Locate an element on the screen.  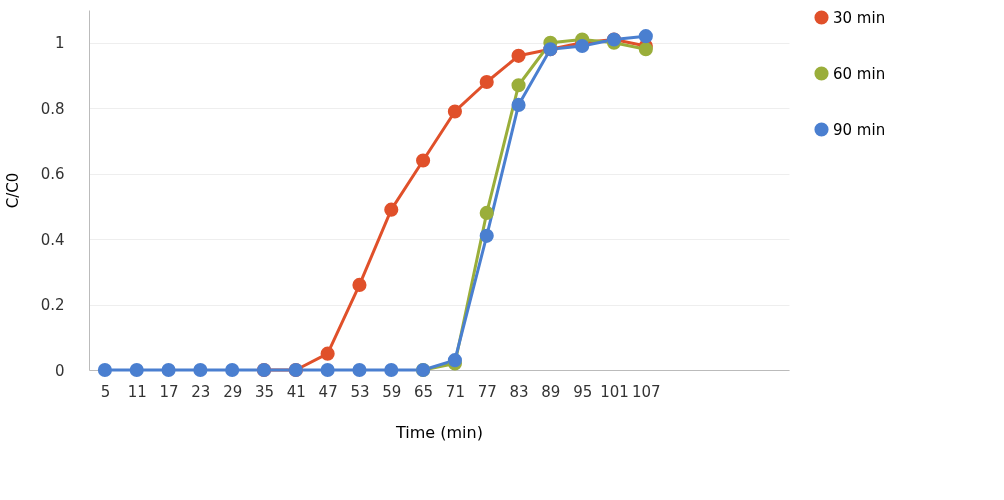
x-tick-label: 5 is located at coordinates (105, 391).